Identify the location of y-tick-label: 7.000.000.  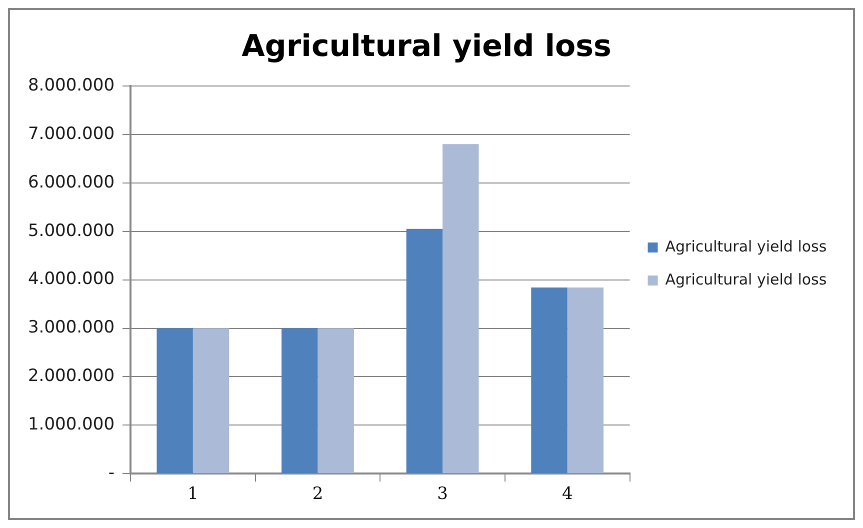
(71, 134).